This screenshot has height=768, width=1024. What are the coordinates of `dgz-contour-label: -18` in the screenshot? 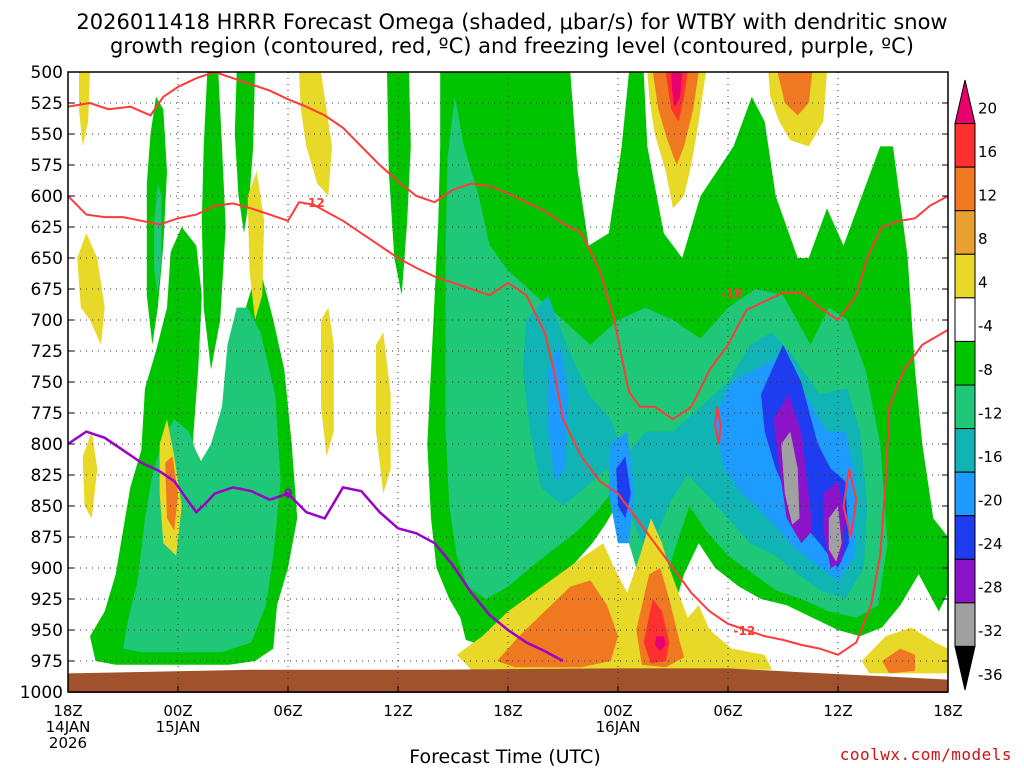 It's located at (732, 294).